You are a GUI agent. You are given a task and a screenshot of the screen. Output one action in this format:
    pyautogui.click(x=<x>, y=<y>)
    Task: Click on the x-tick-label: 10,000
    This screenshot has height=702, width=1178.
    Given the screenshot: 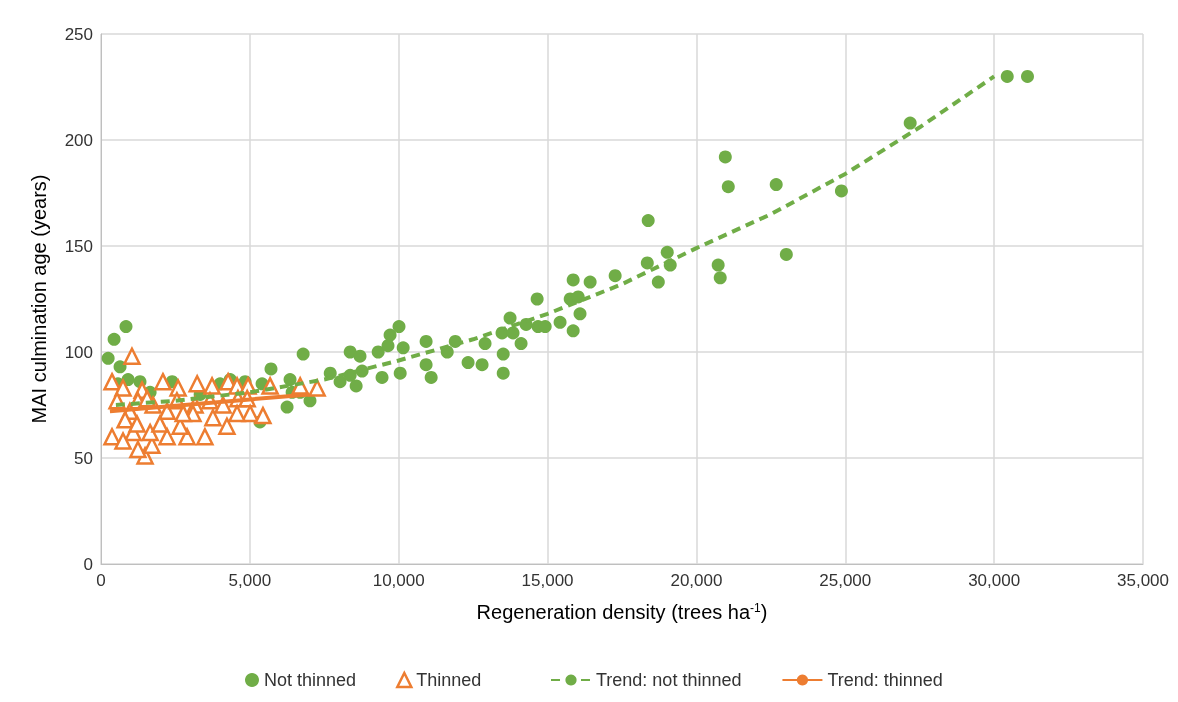 What is the action you would take?
    pyautogui.click(x=398, y=580)
    